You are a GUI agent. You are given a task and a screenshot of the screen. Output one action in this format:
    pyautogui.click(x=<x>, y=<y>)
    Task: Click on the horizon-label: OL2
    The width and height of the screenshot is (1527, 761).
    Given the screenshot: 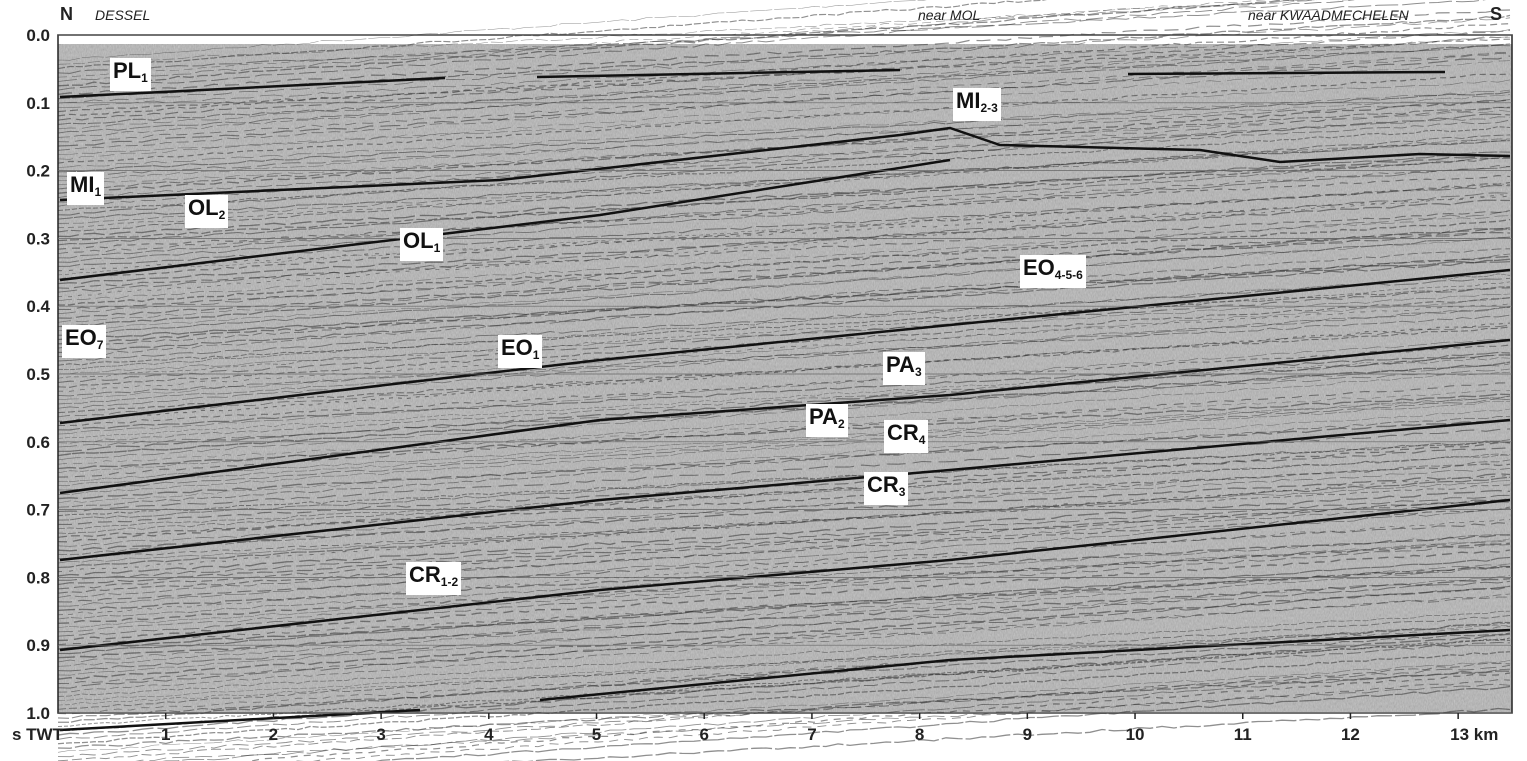 What is the action you would take?
    pyautogui.click(x=207, y=211)
    